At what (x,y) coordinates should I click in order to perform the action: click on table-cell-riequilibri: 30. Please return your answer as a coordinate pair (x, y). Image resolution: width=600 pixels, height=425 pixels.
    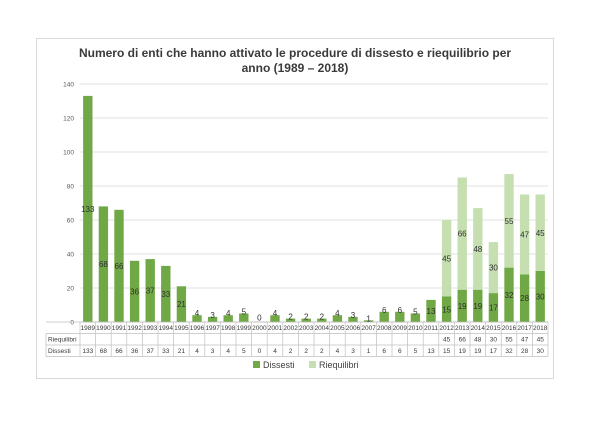
    Looking at the image, I should click on (494, 340).